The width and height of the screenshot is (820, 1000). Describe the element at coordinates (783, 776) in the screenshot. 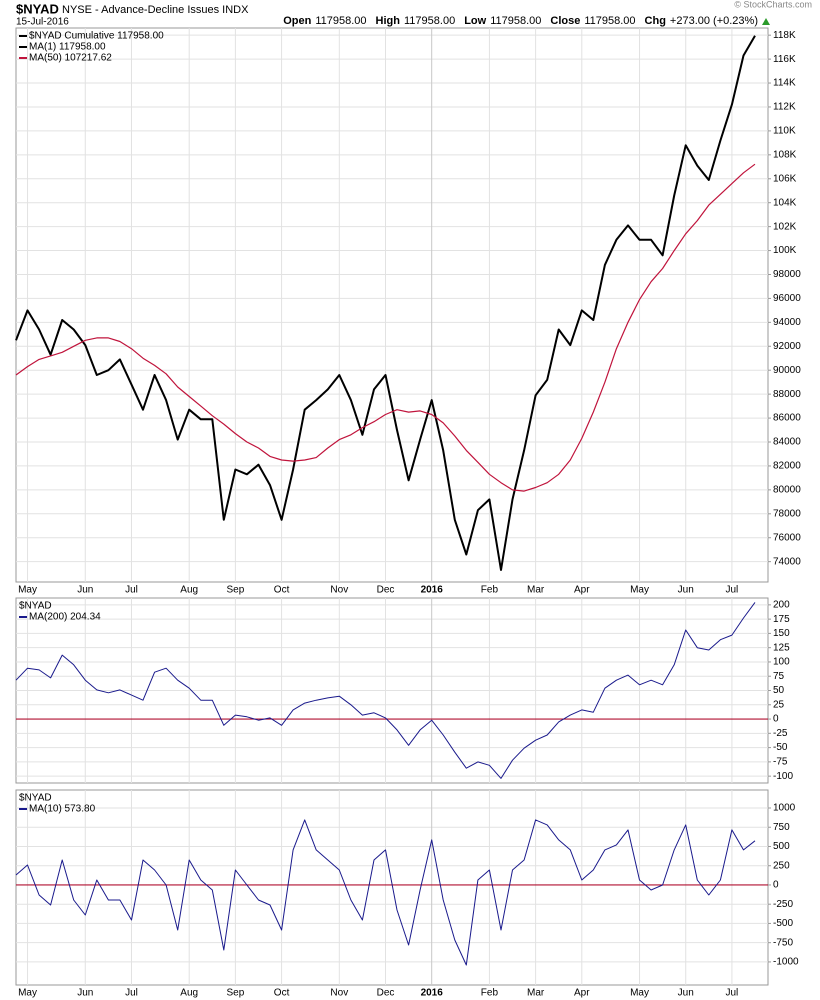

I see `y-tick-label: -100` at that location.